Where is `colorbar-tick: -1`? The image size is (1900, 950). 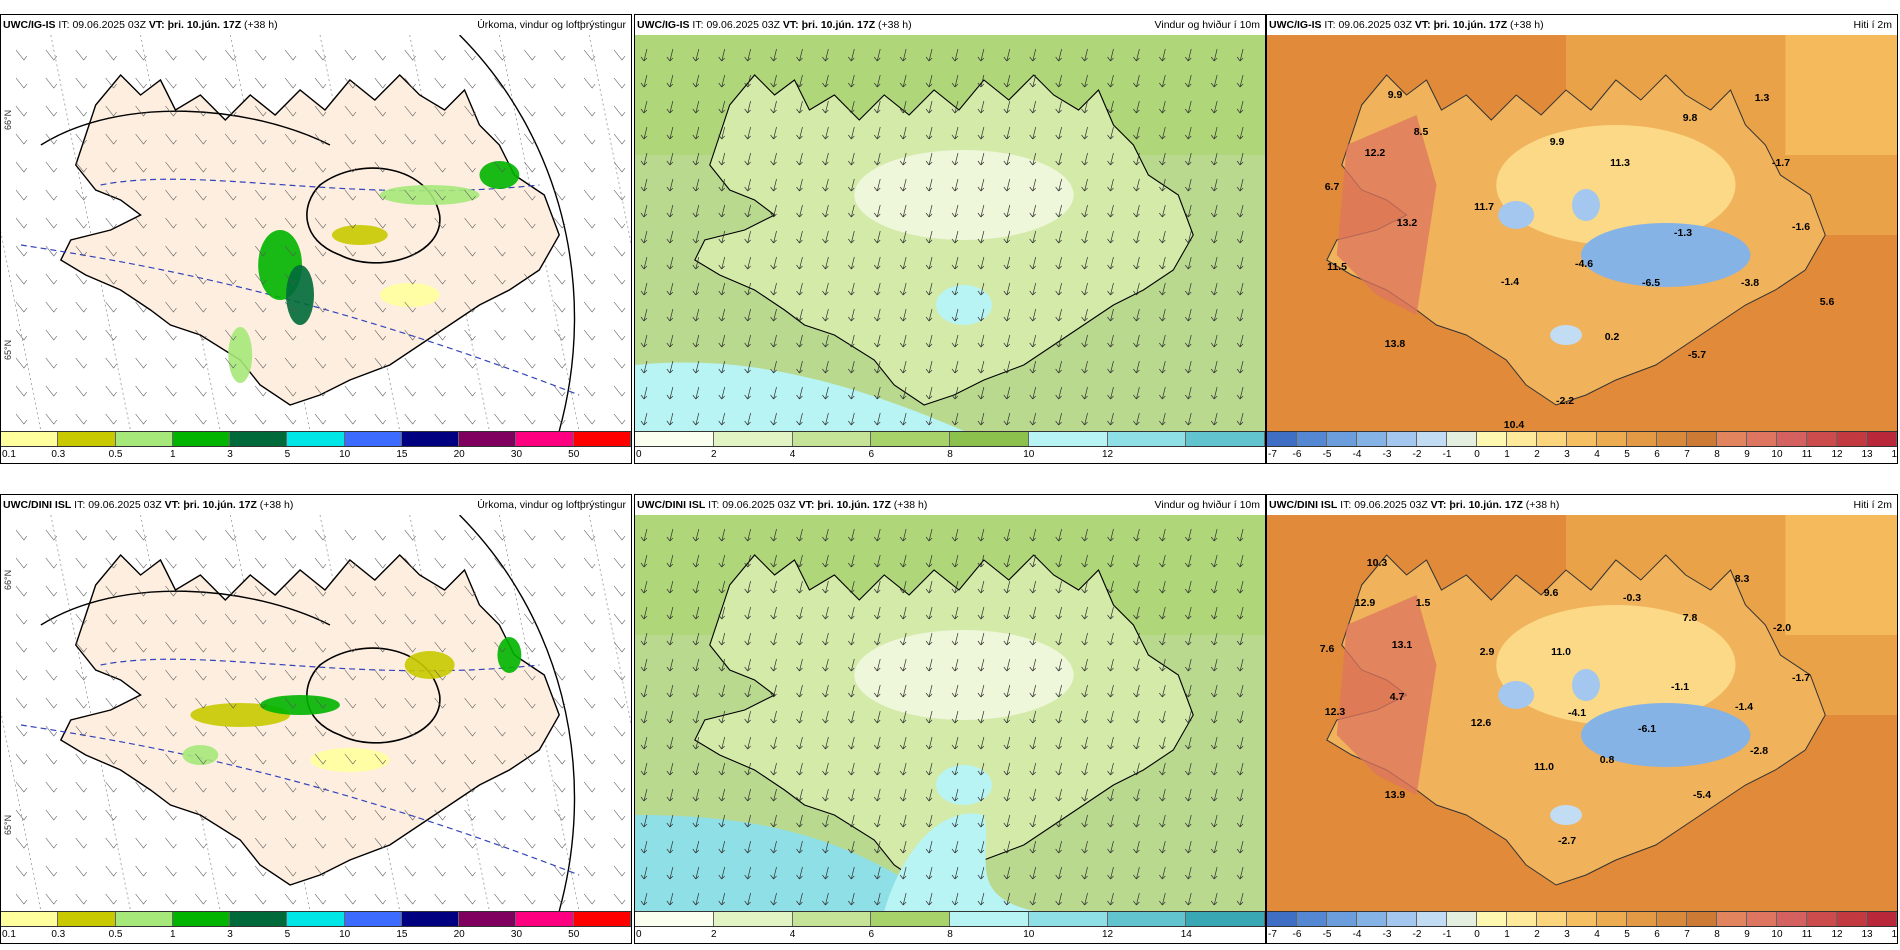 colorbar-tick: -1 is located at coordinates (1447, 454).